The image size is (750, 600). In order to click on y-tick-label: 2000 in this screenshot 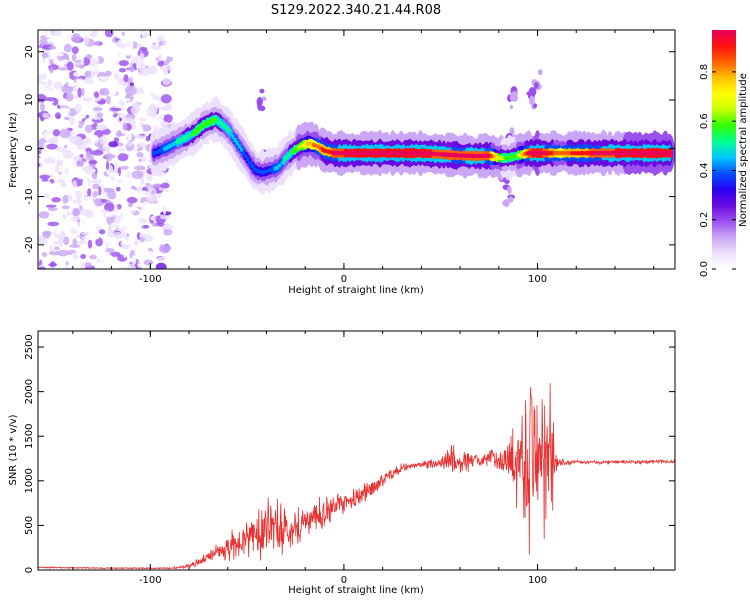, I will do `click(29, 391)`.